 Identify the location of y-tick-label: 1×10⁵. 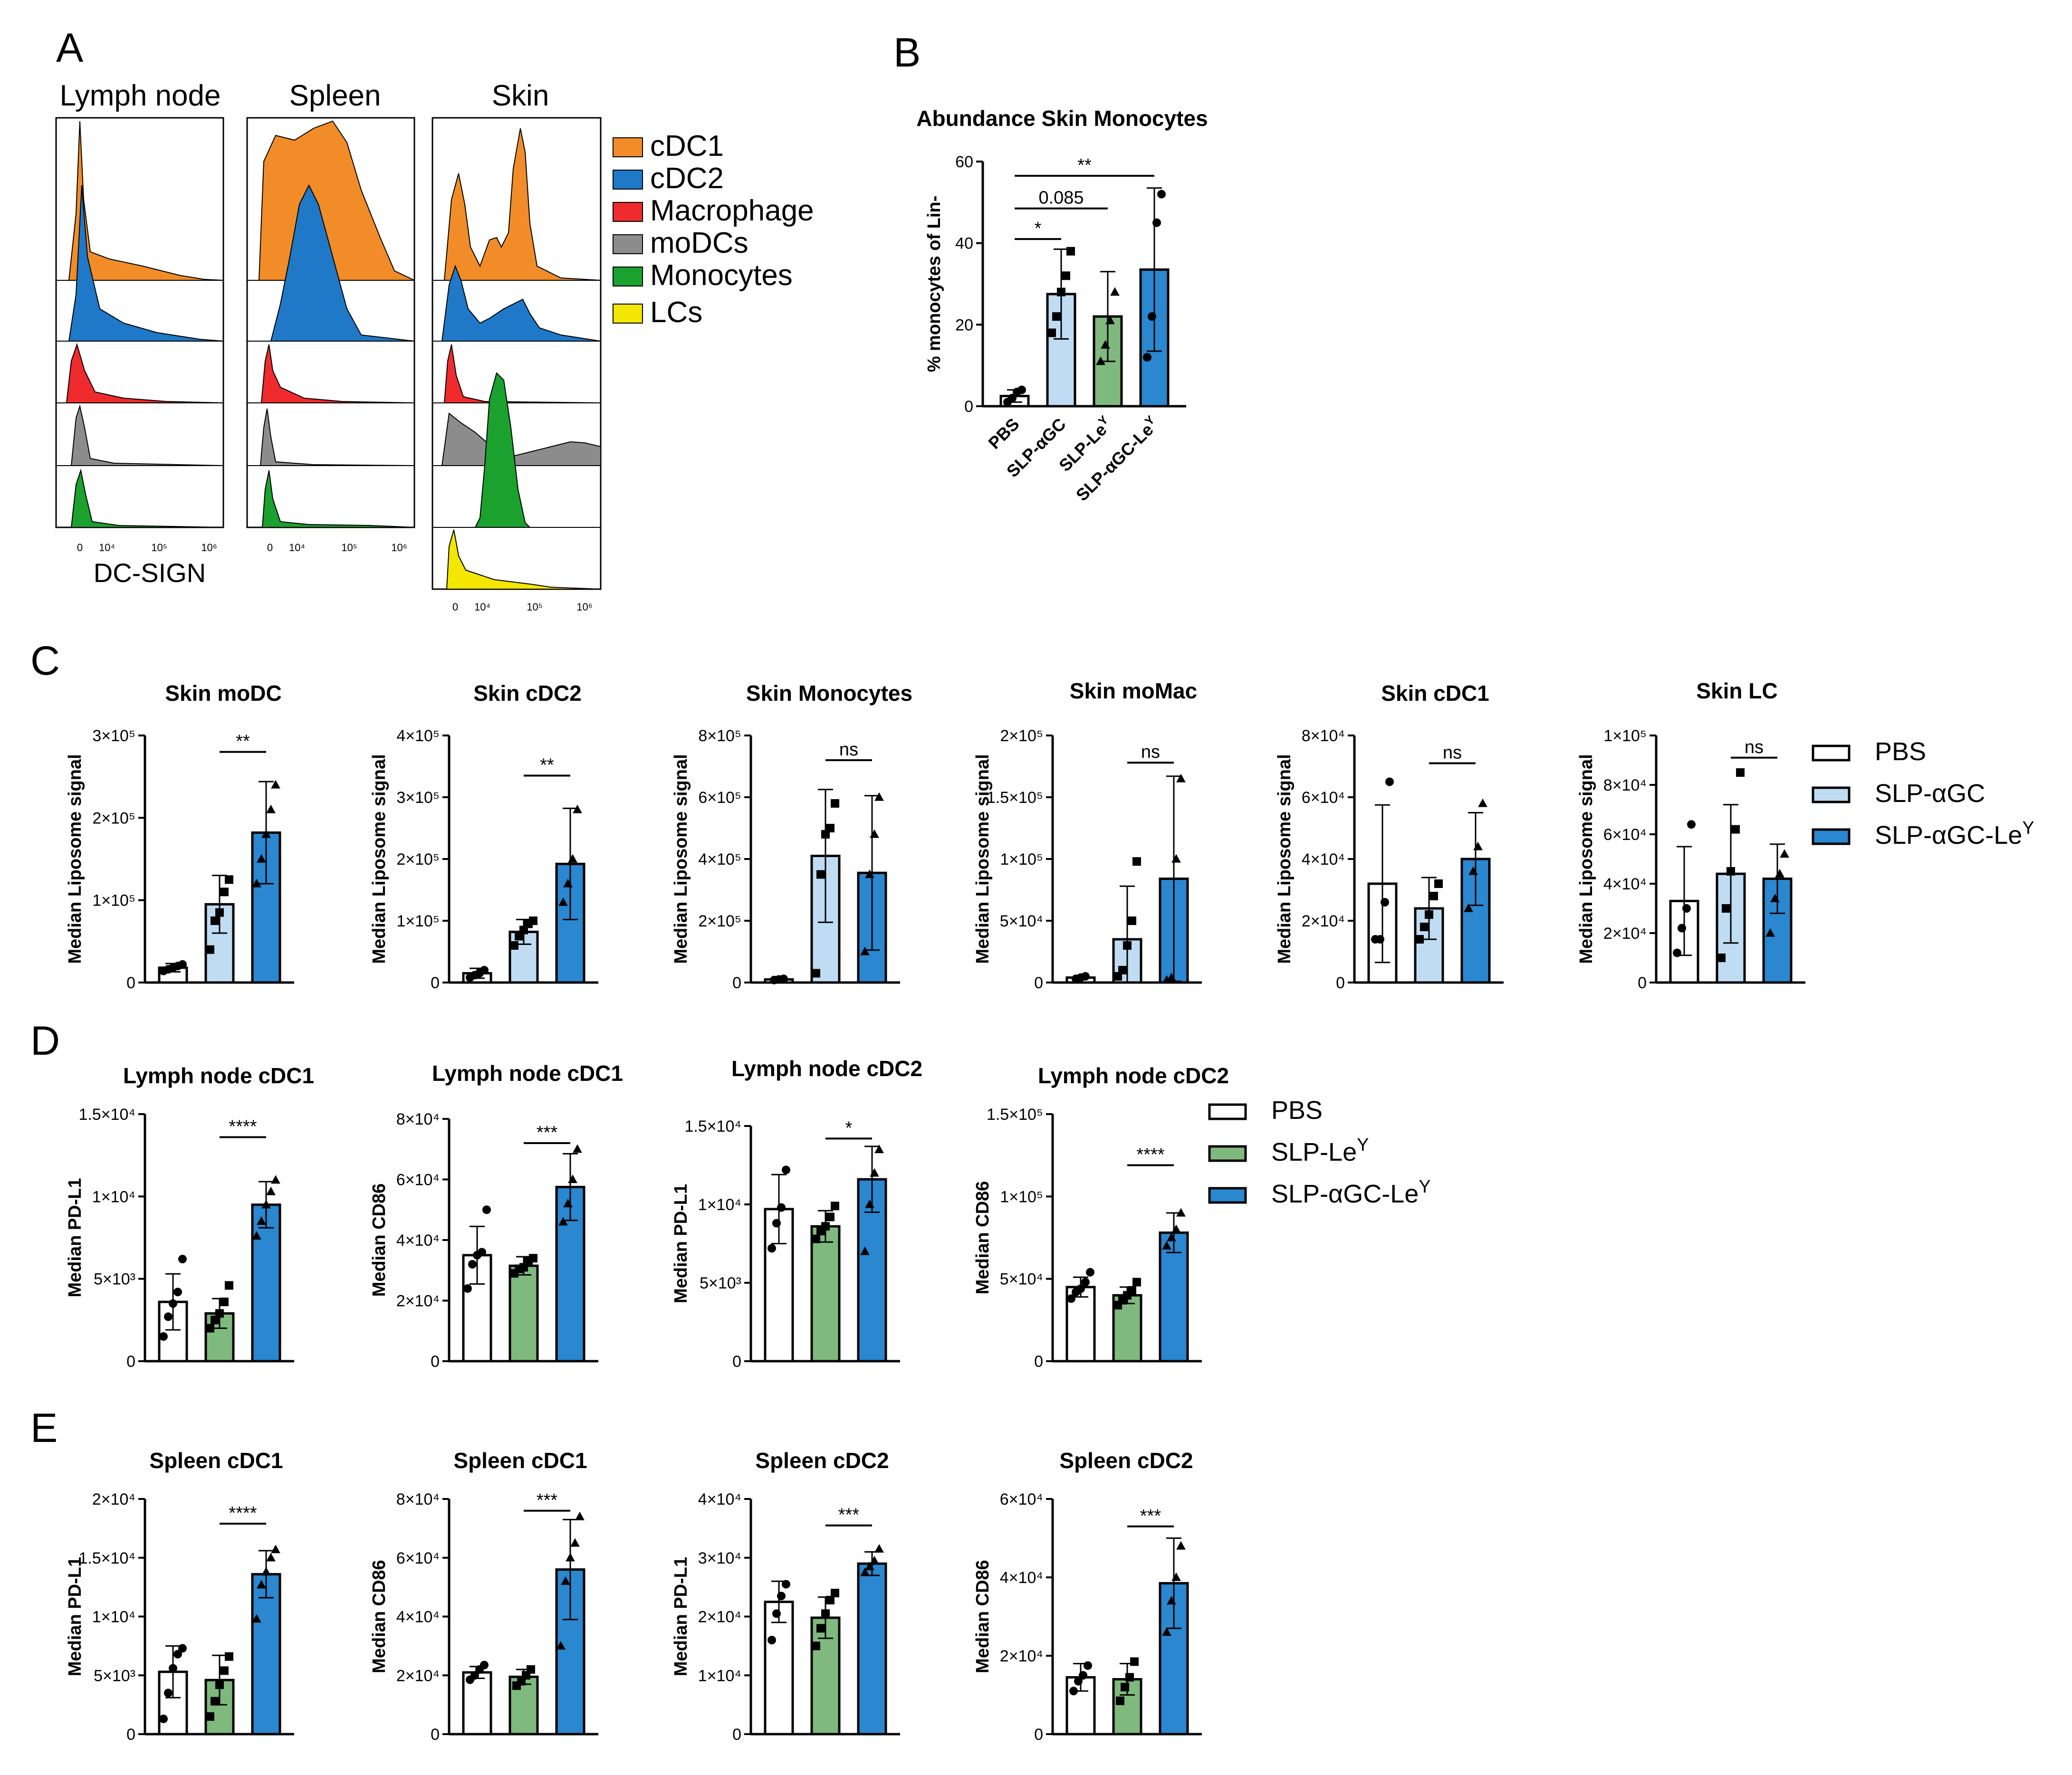
(418, 921).